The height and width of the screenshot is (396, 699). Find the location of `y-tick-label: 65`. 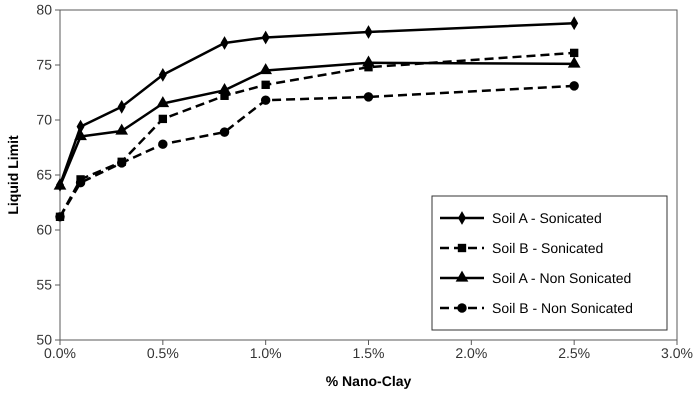

y-tick-label: 65 is located at coordinates (44, 174).